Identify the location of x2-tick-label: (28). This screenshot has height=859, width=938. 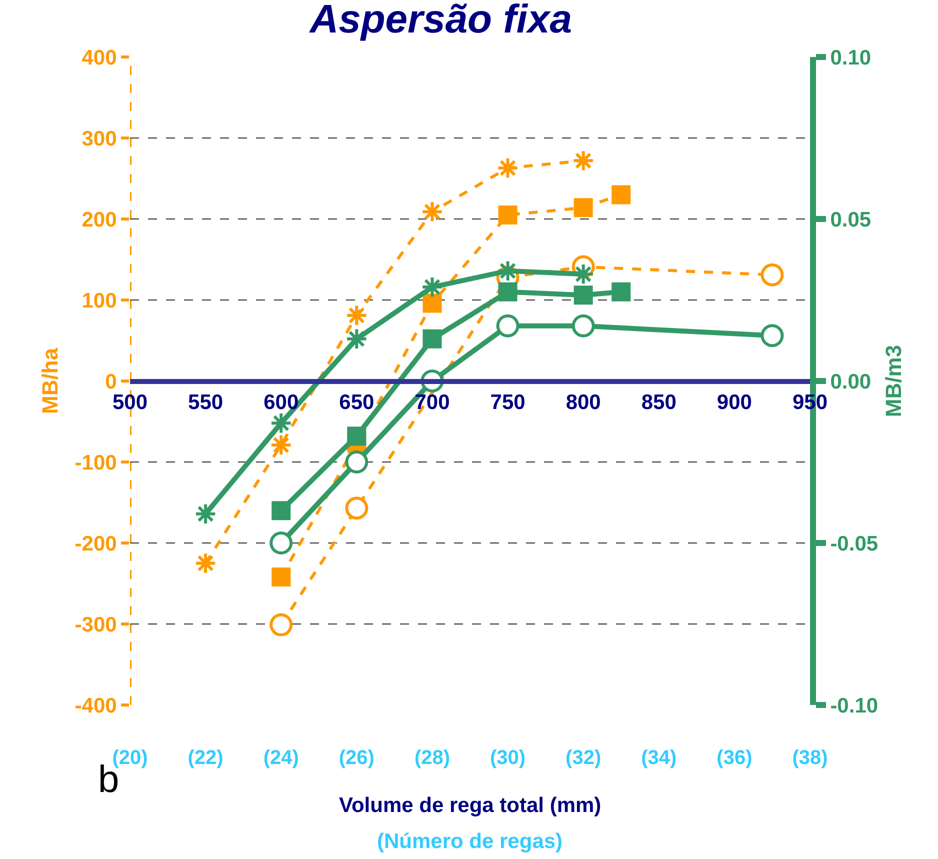
(432, 758).